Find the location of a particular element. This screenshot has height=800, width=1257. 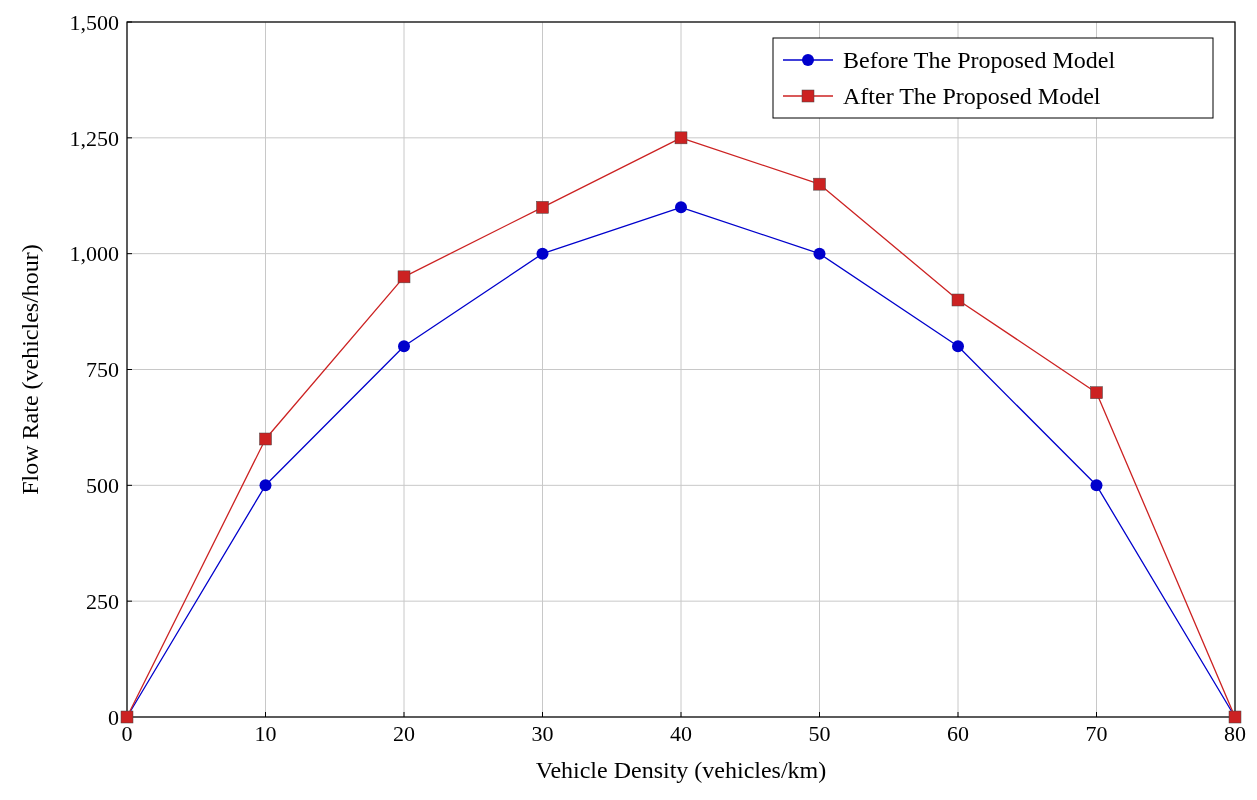

y-tick-label: 750 is located at coordinates (102, 370).